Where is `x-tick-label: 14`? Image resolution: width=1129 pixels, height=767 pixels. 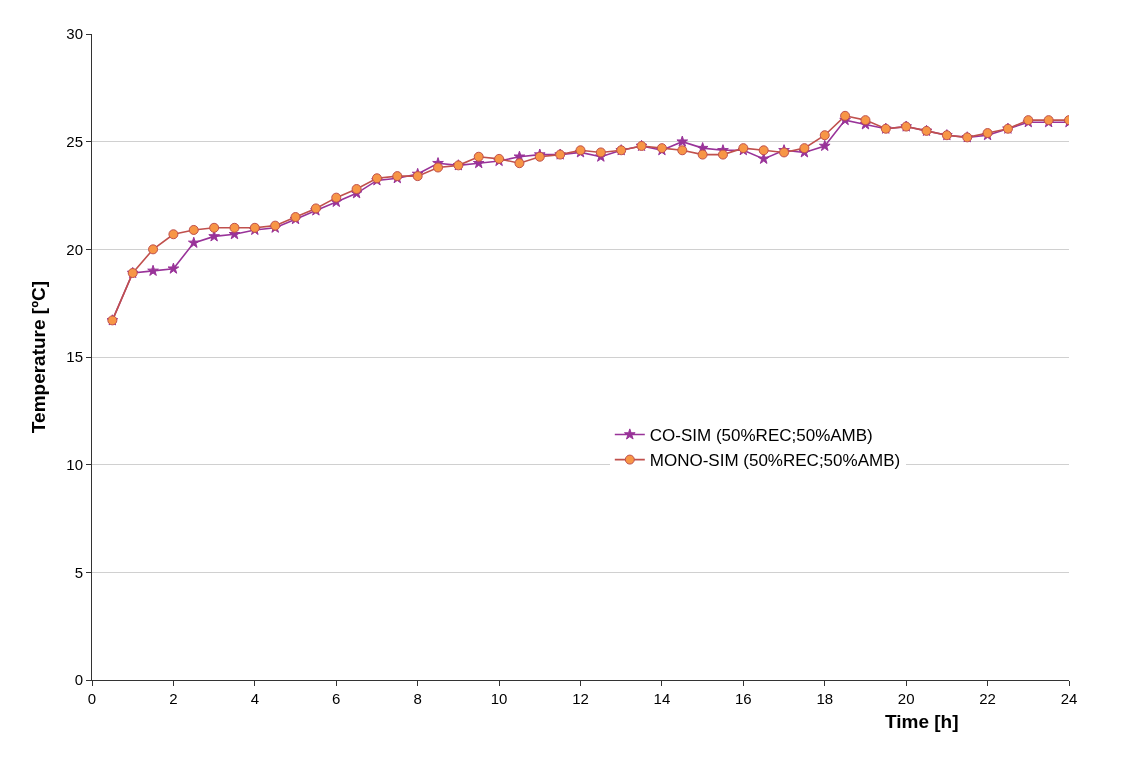 x-tick-label: 14 is located at coordinates (662, 698).